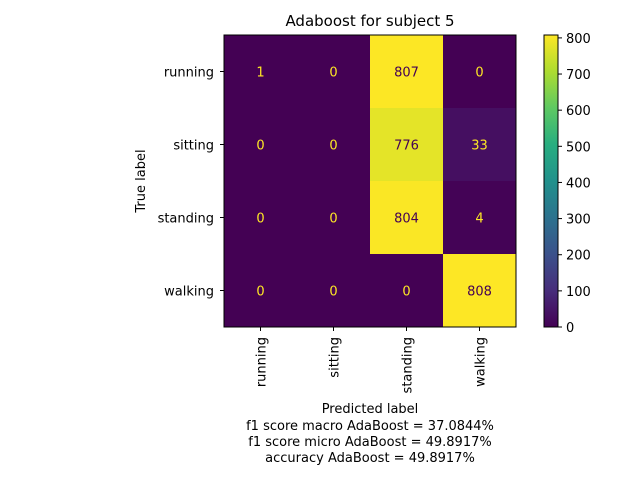 This screenshot has width=640, height=480. I want to click on colorbar-tick-label: 300, so click(578, 220).